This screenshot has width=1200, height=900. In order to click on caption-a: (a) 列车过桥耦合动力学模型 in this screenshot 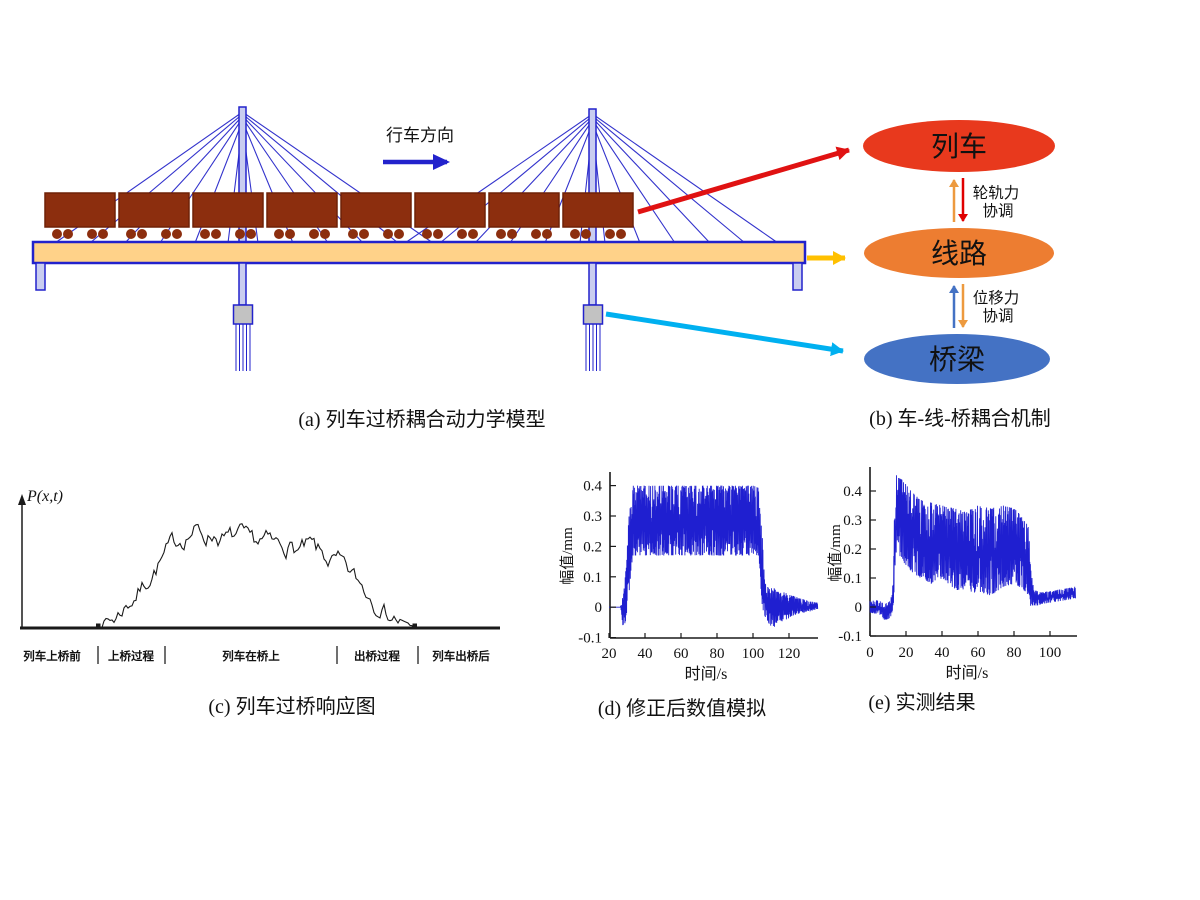, I will do `click(421, 419)`.